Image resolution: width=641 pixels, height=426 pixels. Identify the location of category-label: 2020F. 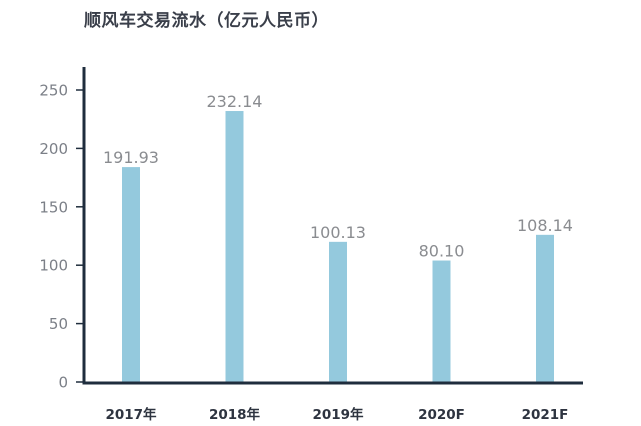
(441, 415).